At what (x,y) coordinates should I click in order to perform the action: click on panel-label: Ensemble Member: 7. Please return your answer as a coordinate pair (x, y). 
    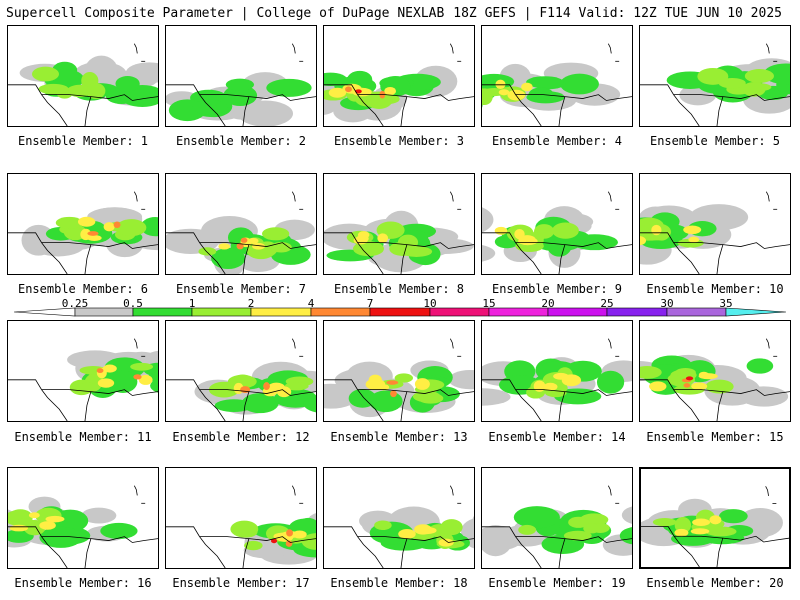
    Looking at the image, I should click on (241, 289).